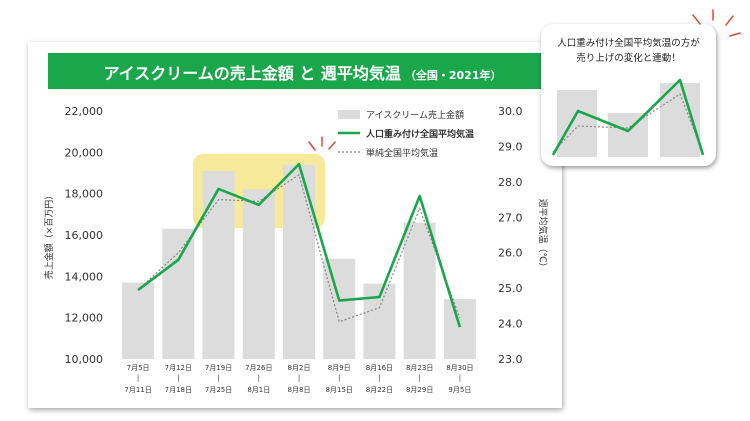 The width and height of the screenshot is (750, 421). Describe the element at coordinates (510, 324) in the screenshot. I see `y2-tick-label: 24.0` at that location.